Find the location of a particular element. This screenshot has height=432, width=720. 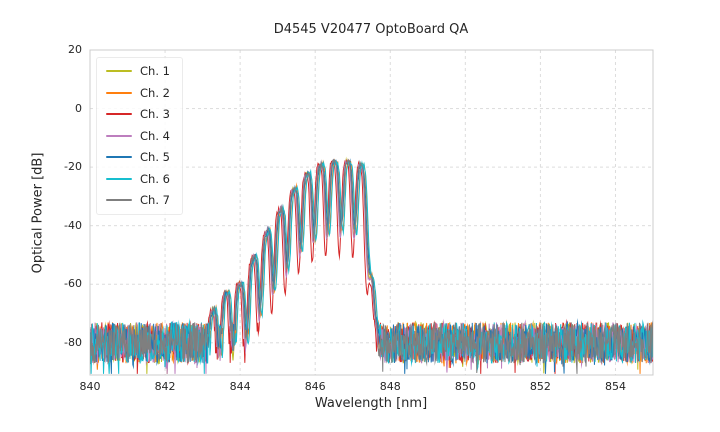

y-tick-label: 20 is located at coordinates (75, 49).